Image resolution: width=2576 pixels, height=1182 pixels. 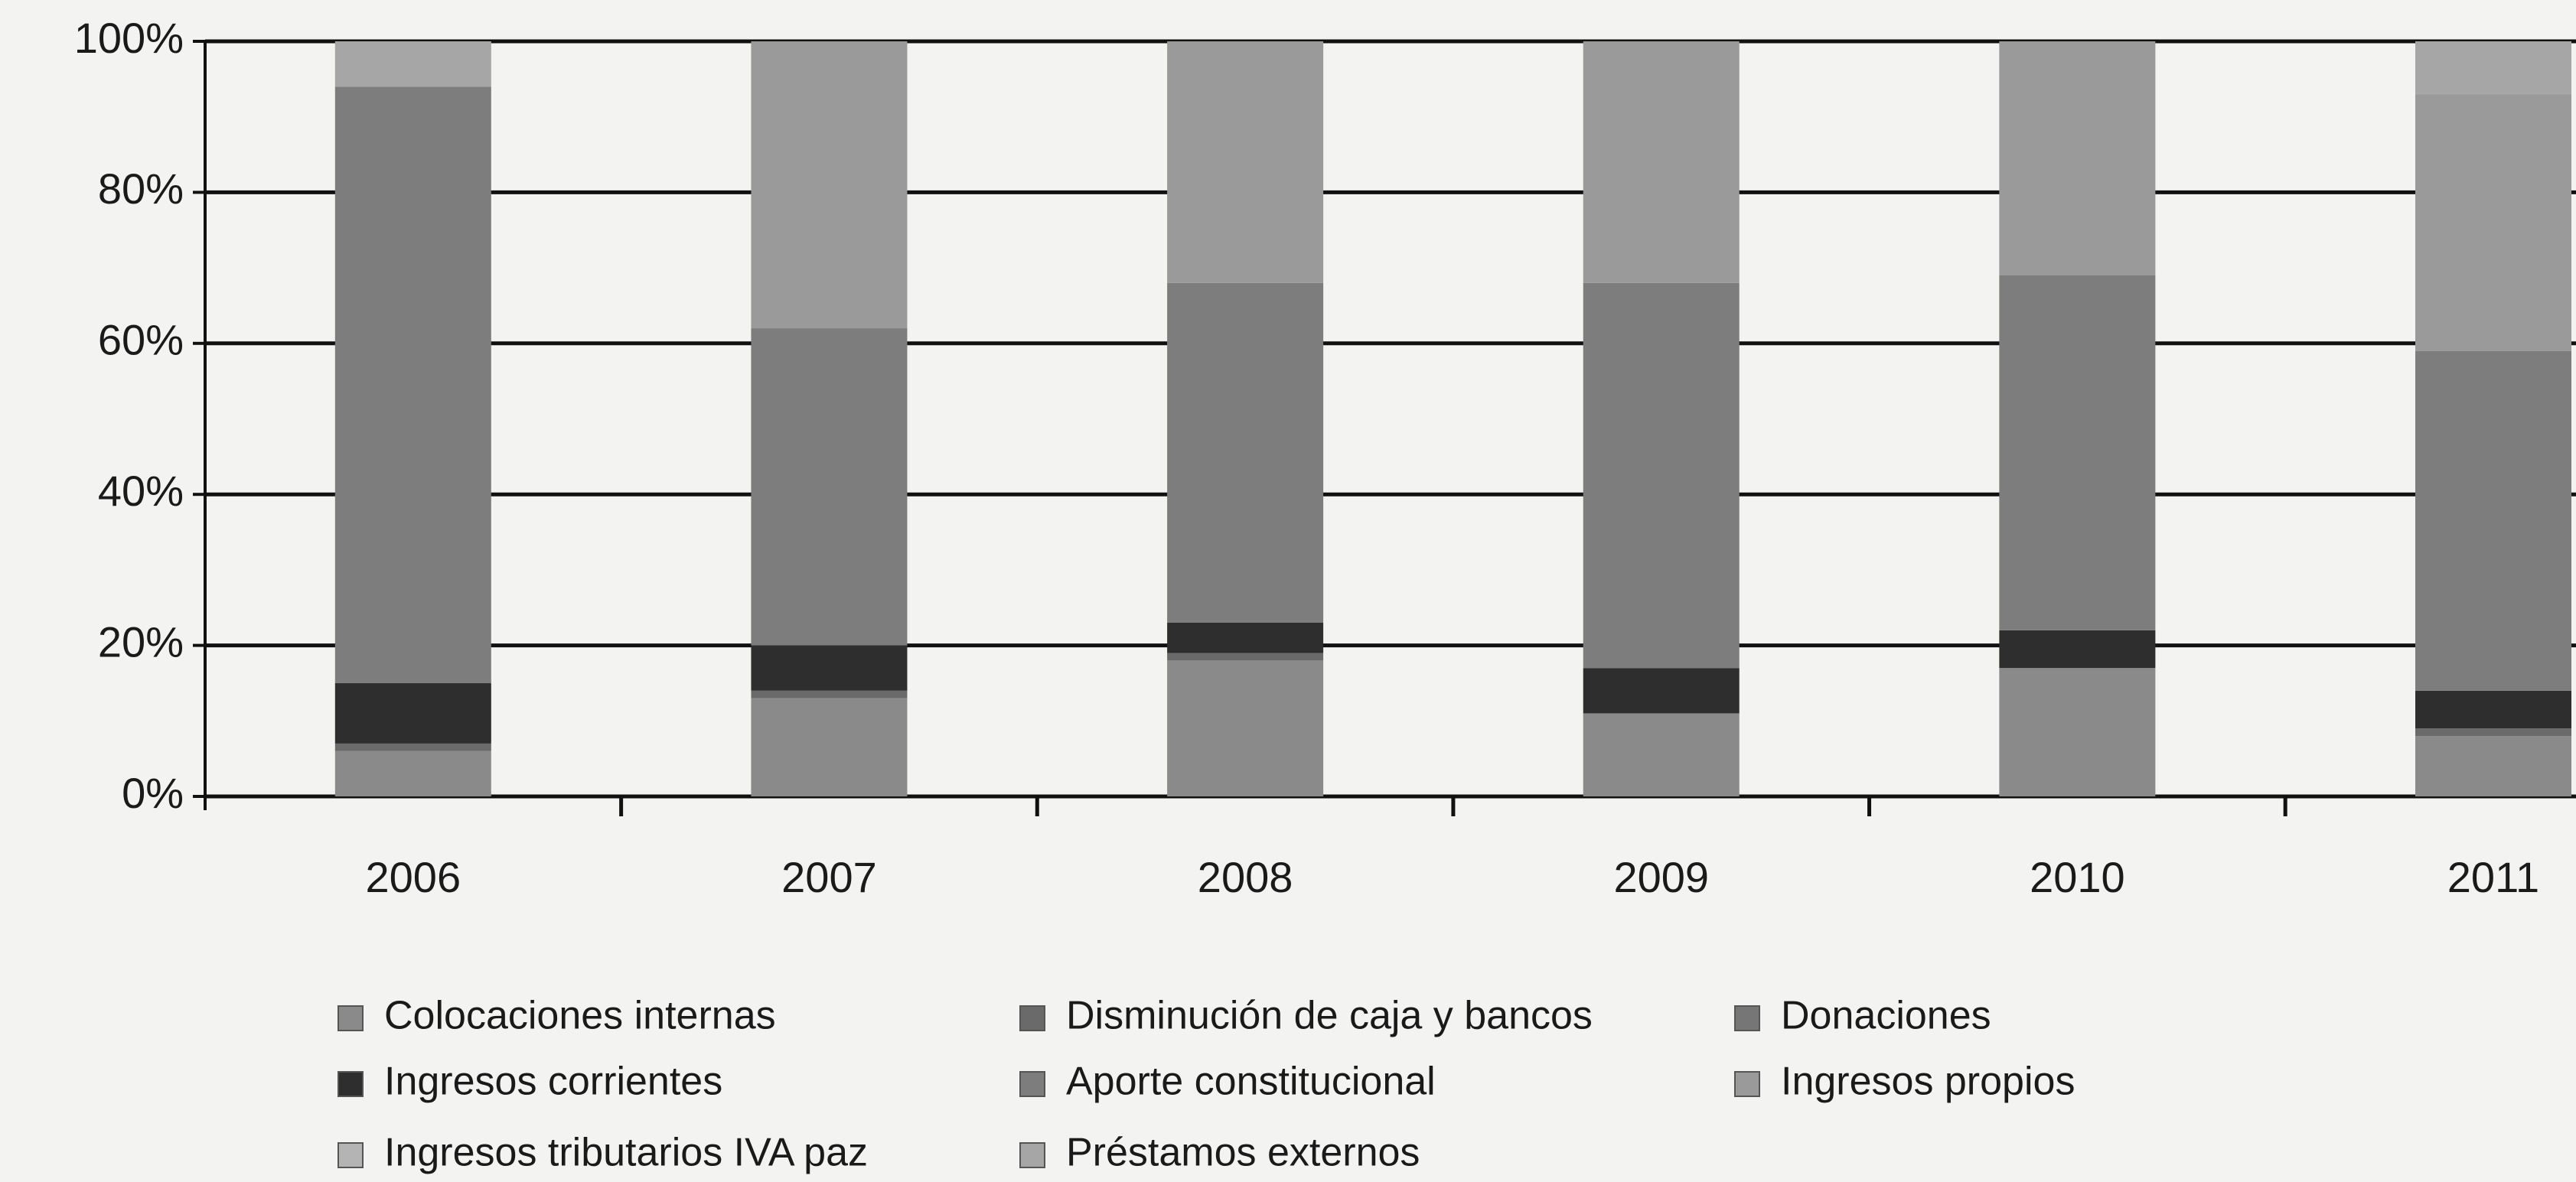 What do you see at coordinates (829, 877) in the screenshot?
I see `x-tick-label: 2007` at bounding box center [829, 877].